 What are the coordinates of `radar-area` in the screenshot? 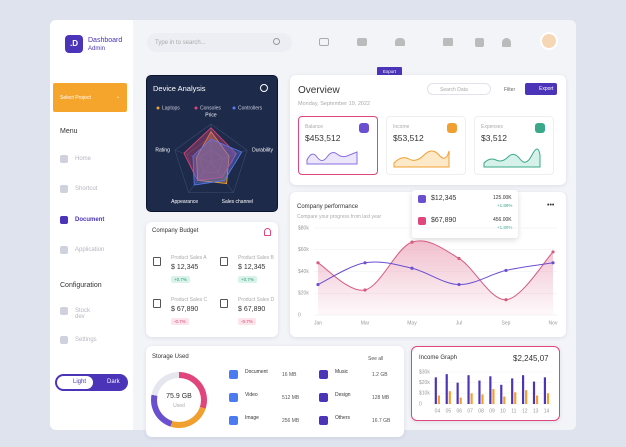 It's located at (210, 154).